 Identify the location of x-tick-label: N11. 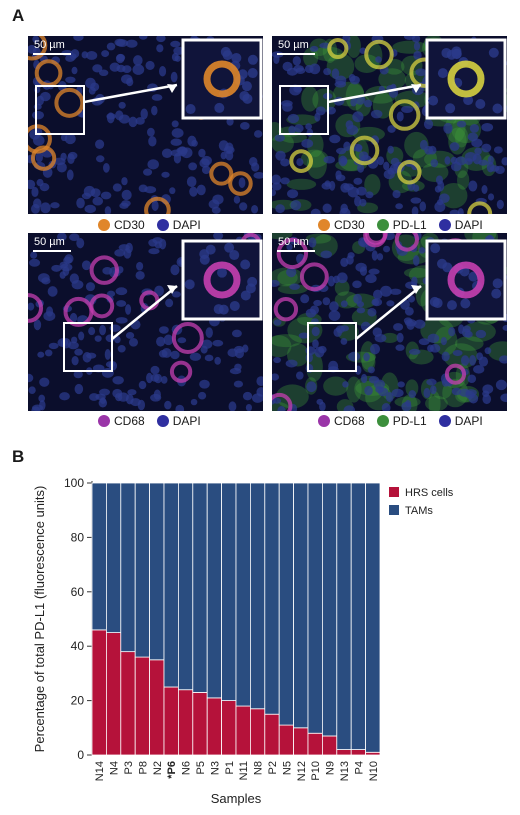
(244, 770).